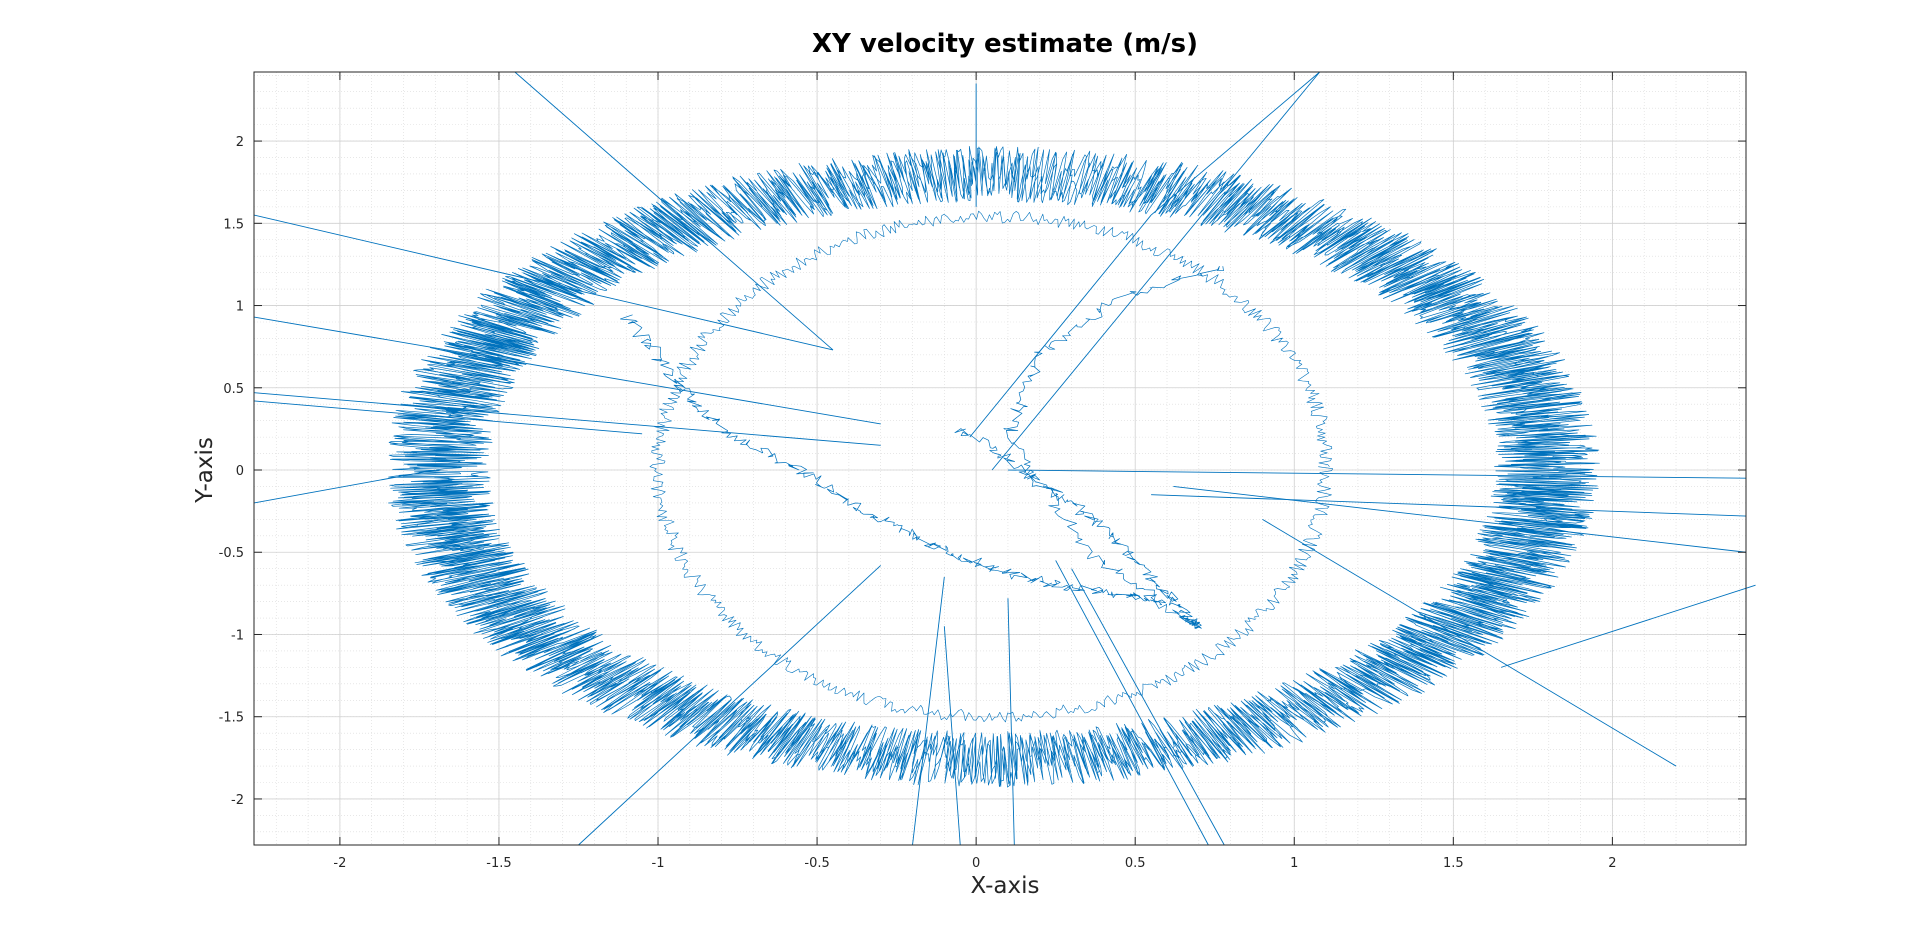 The image size is (1920, 947). Describe the element at coordinates (240, 307) in the screenshot. I see `y-tick-label: 1` at that location.